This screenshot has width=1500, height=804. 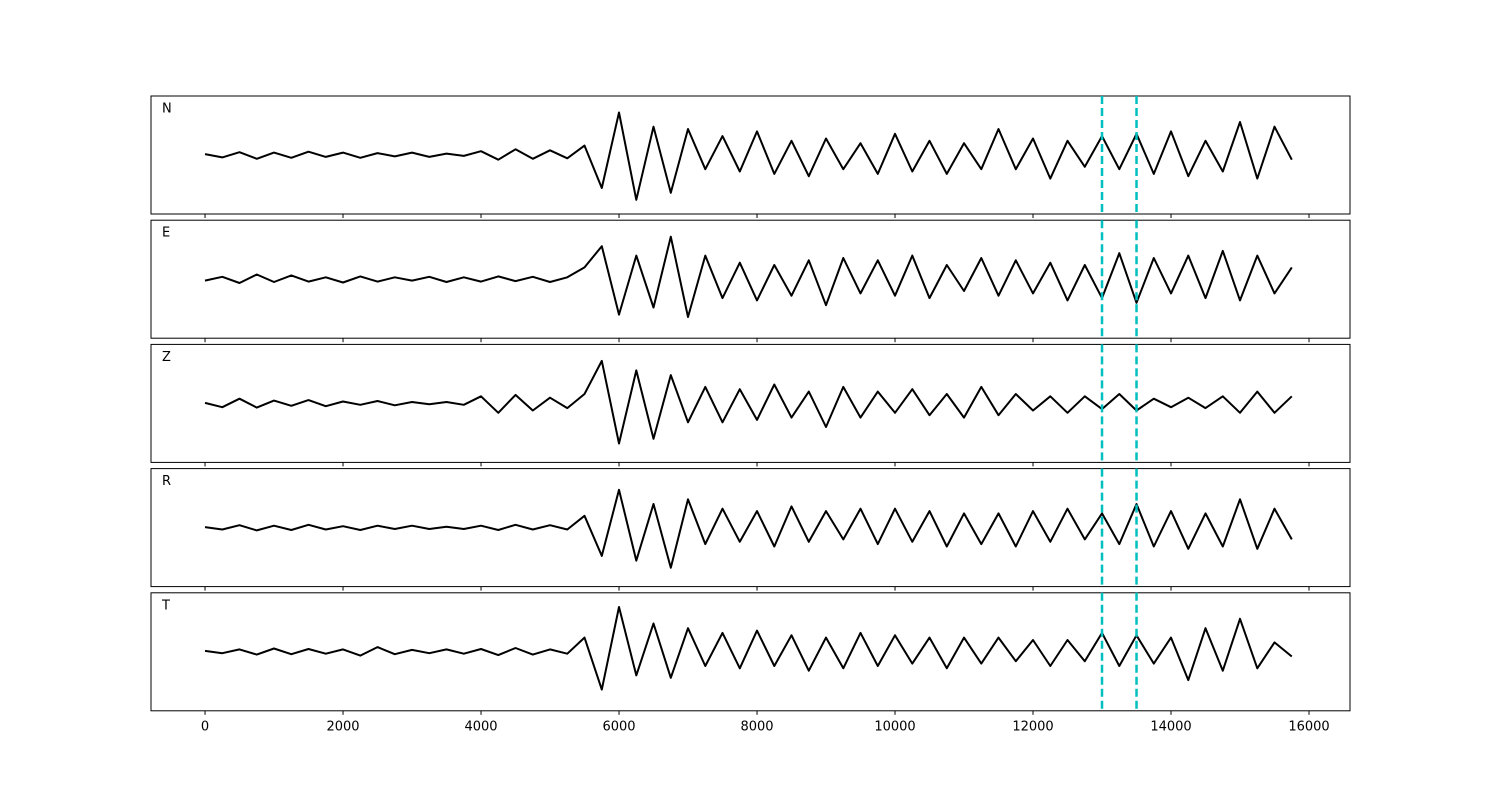 What do you see at coordinates (166, 481) in the screenshot?
I see `panel-label: R` at bounding box center [166, 481].